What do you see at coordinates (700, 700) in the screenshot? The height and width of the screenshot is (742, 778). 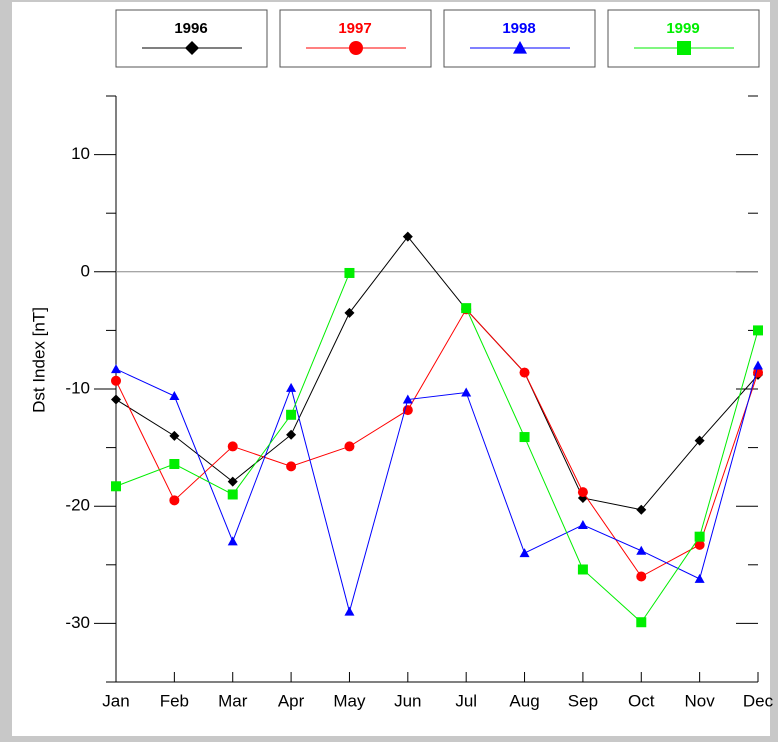 I see `x-tick-label: Nov` at bounding box center [700, 700].